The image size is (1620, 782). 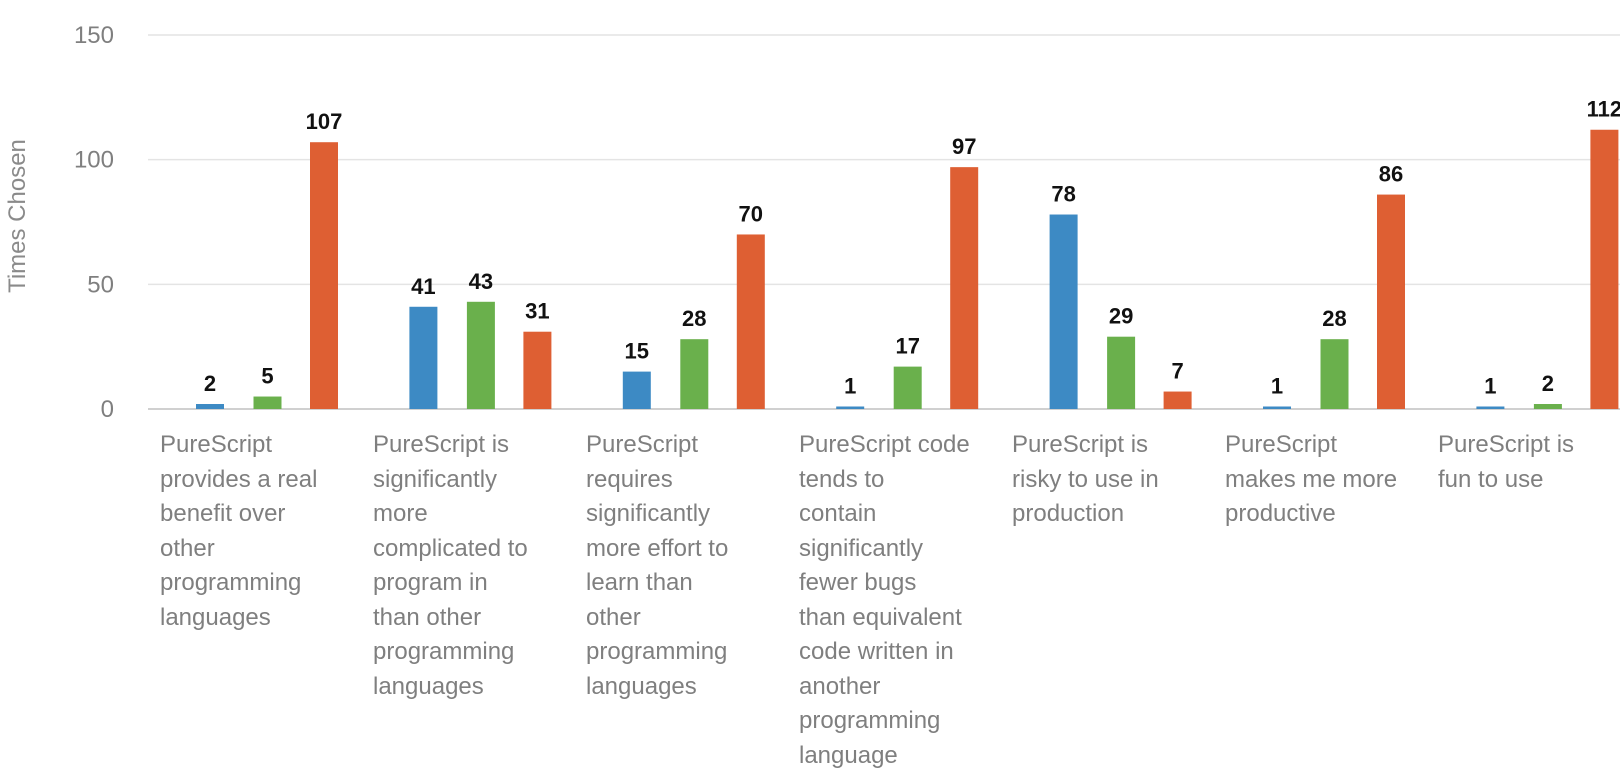 What do you see at coordinates (629, 479) in the screenshot?
I see `x-category-label-line: requires` at bounding box center [629, 479].